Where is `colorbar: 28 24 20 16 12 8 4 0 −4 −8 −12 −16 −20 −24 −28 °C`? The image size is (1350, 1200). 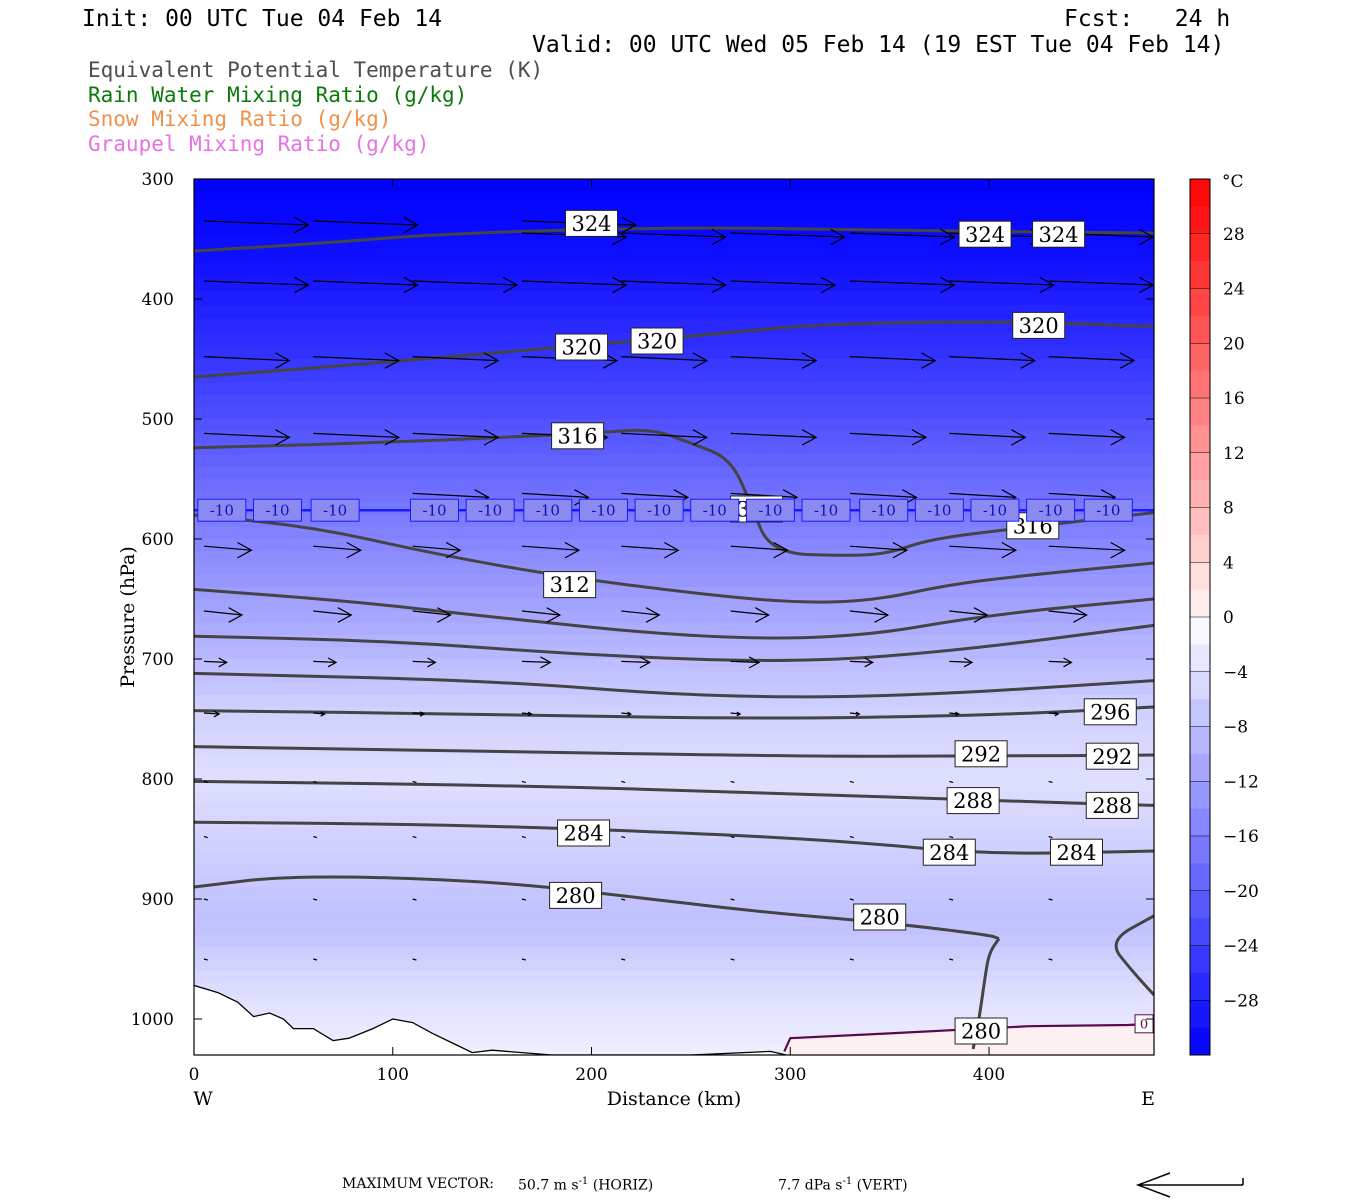 colorbar: 28 24 20 16 12 8 4 0 −4 −8 −12 −16 −20 −24 −28 °C is located at coordinates (1224, 614).